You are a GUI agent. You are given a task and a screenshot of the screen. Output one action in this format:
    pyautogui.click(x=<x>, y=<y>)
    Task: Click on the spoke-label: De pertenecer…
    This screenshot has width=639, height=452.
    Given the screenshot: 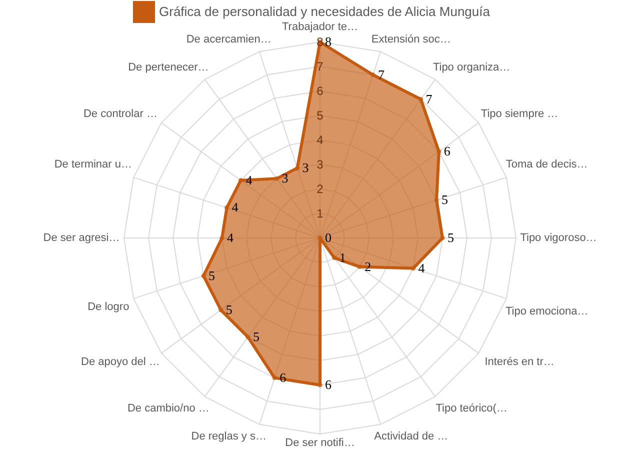 What is the action you would take?
    pyautogui.click(x=168, y=68)
    